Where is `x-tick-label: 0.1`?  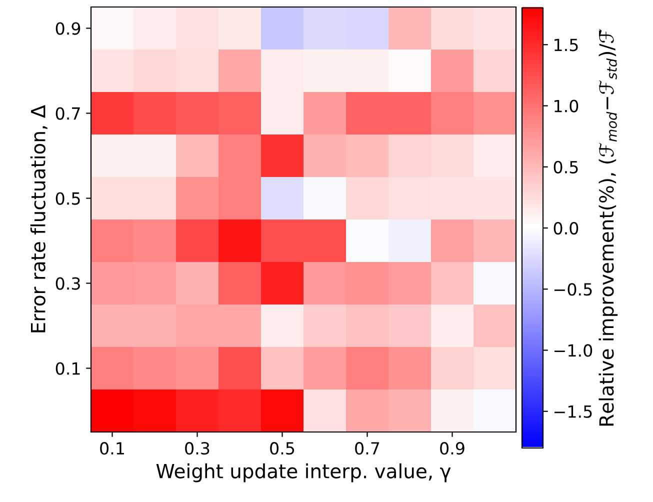 x-tick-label: 0.1 is located at coordinates (112, 448).